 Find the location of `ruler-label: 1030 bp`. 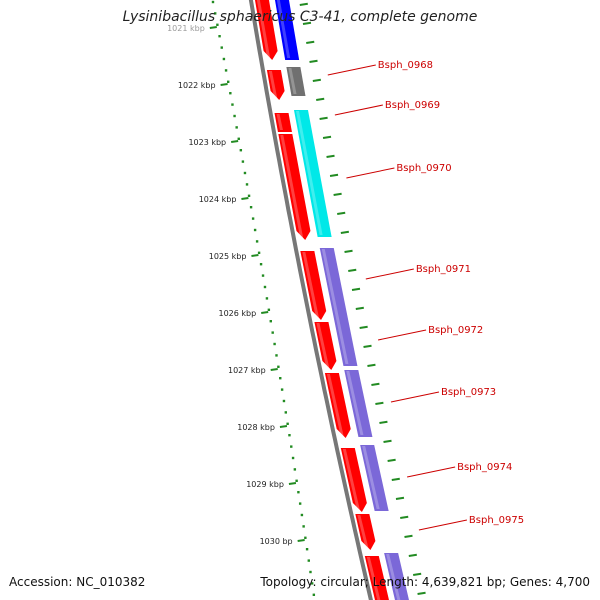

ruler-label: 1030 bp is located at coordinates (276, 541).